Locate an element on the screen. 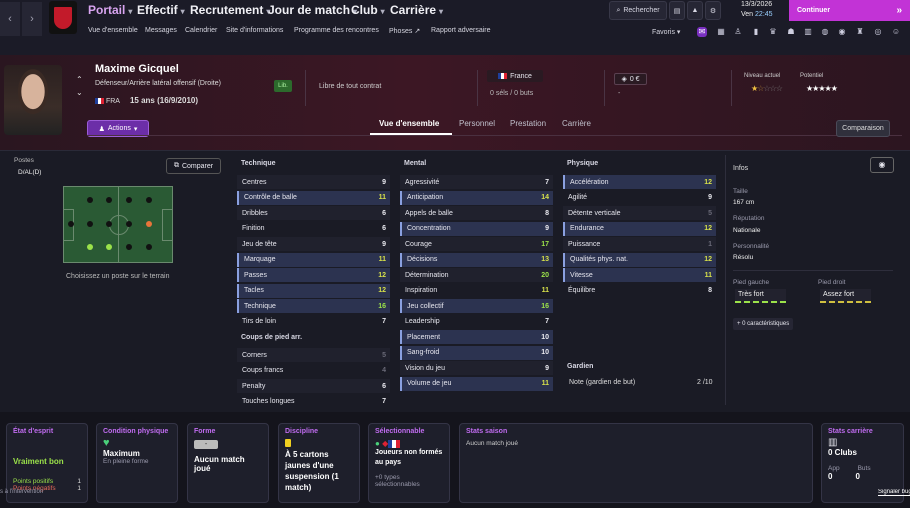 This screenshot has width=910, height=508. cup-icon: ♜ is located at coordinates (860, 31).